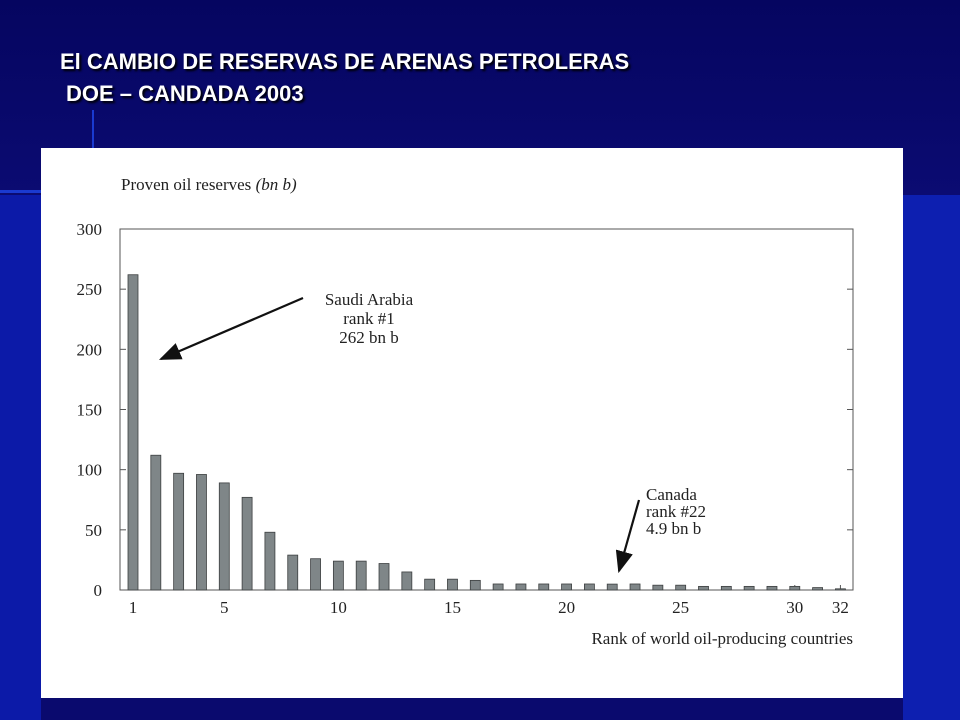  What do you see at coordinates (673, 528) in the screenshot?
I see `annotation-line: 4.9 bn b` at bounding box center [673, 528].